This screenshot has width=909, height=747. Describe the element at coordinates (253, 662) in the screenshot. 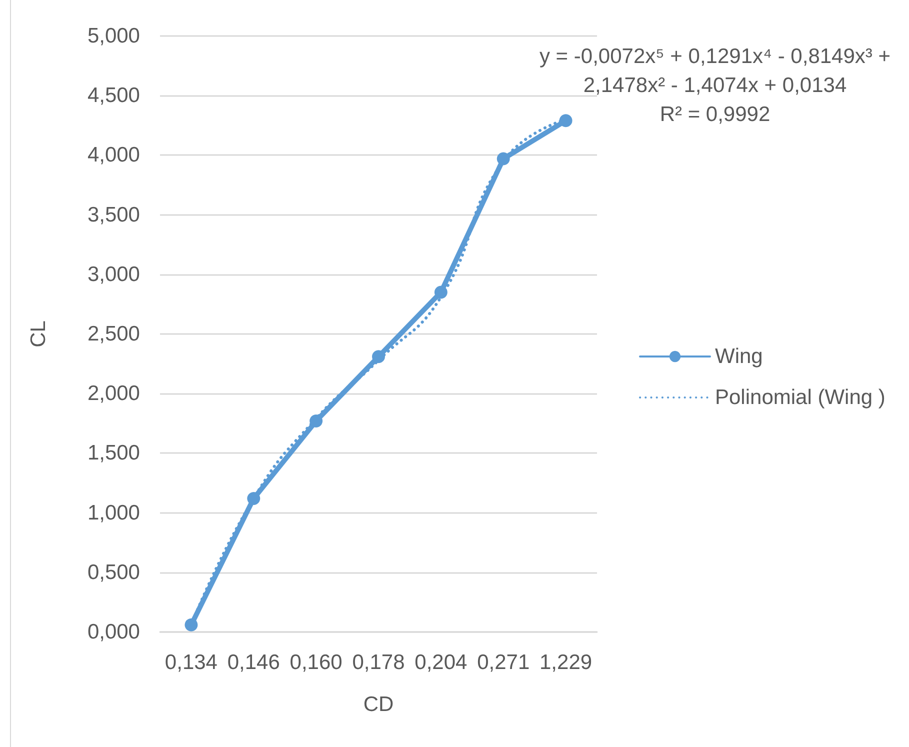

I see `x-tick-label: 0,146` at that location.